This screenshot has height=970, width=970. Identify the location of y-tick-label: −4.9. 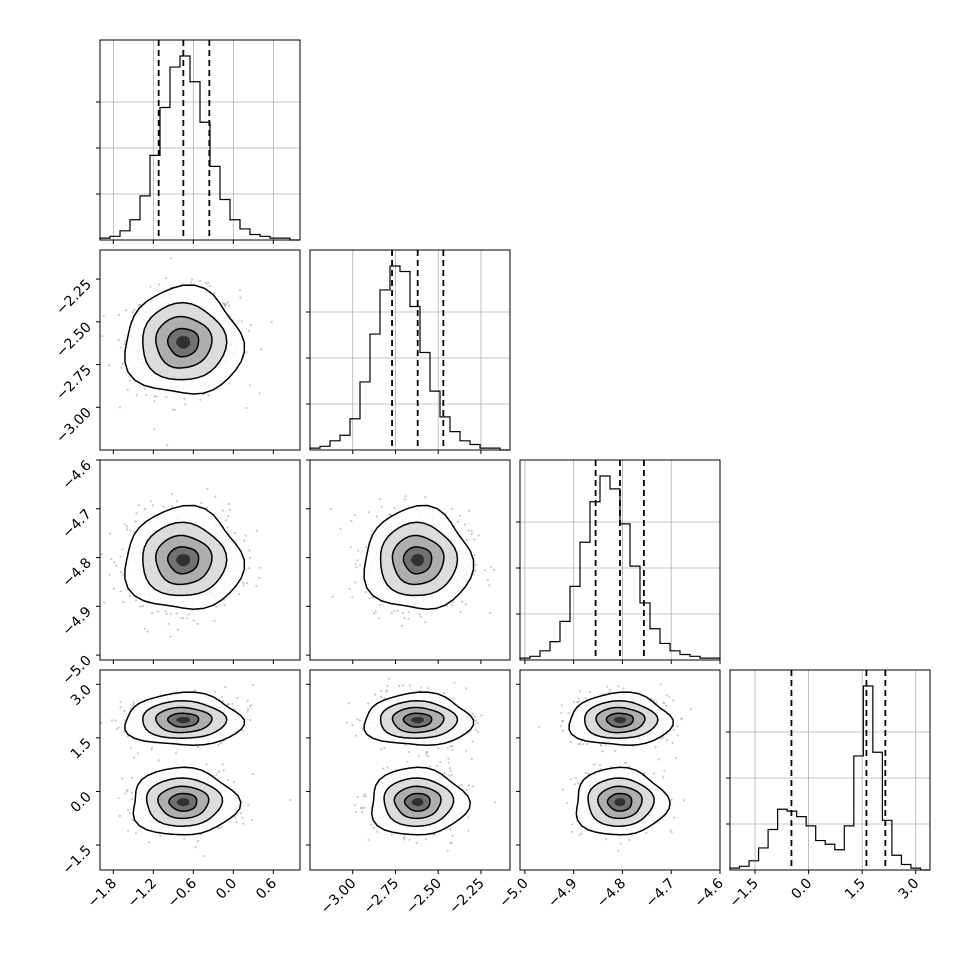
(76, 621).